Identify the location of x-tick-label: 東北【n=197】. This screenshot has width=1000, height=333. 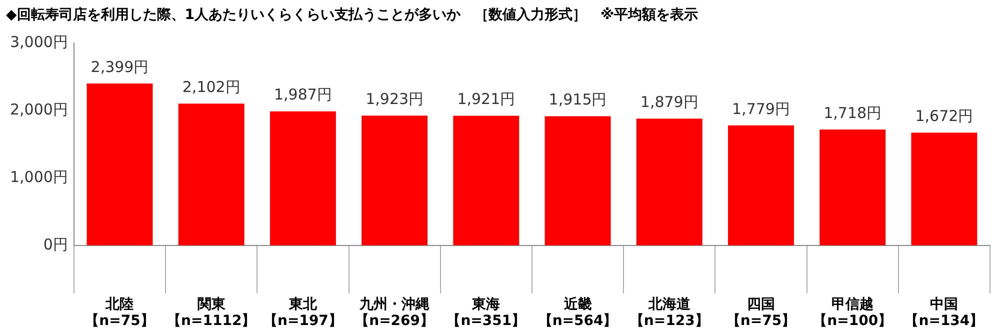
(302, 313).